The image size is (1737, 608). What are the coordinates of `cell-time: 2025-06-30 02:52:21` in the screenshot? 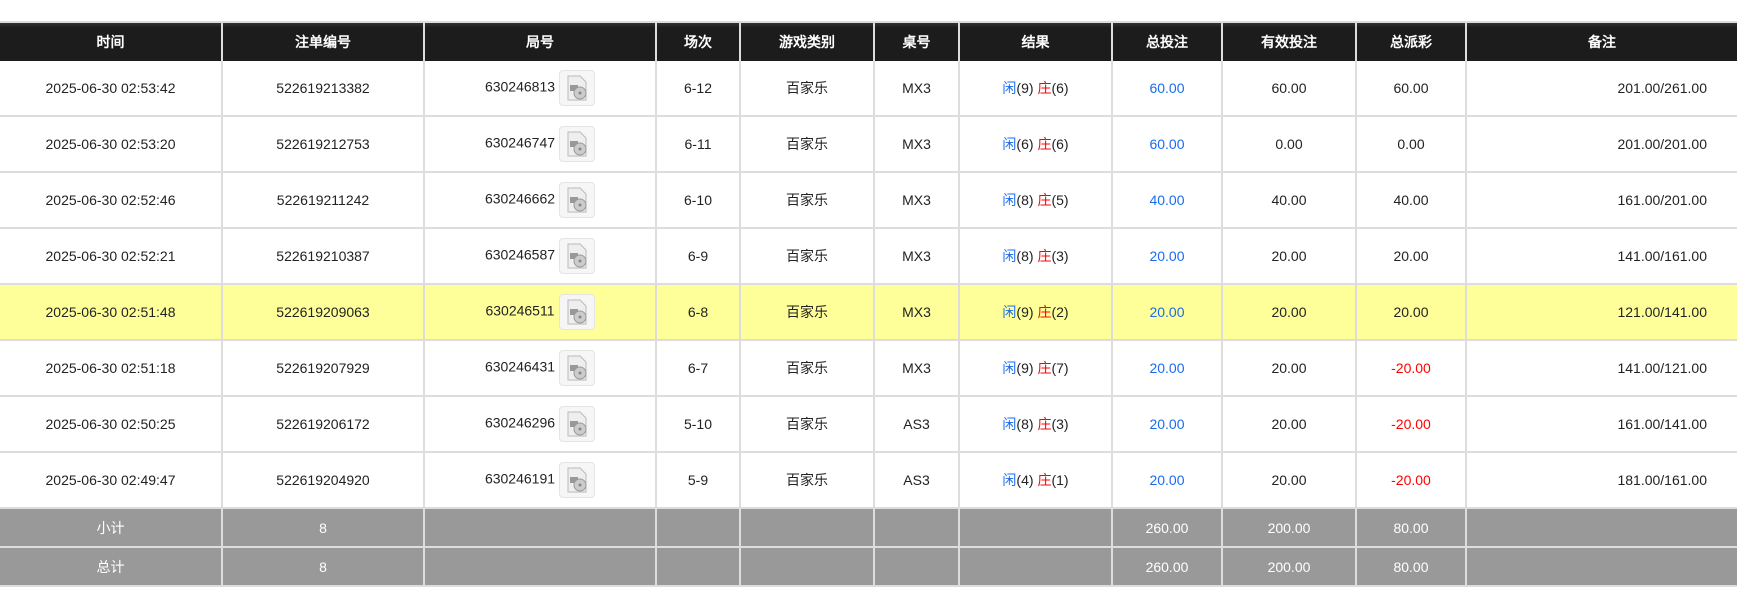 It's located at (111, 256).